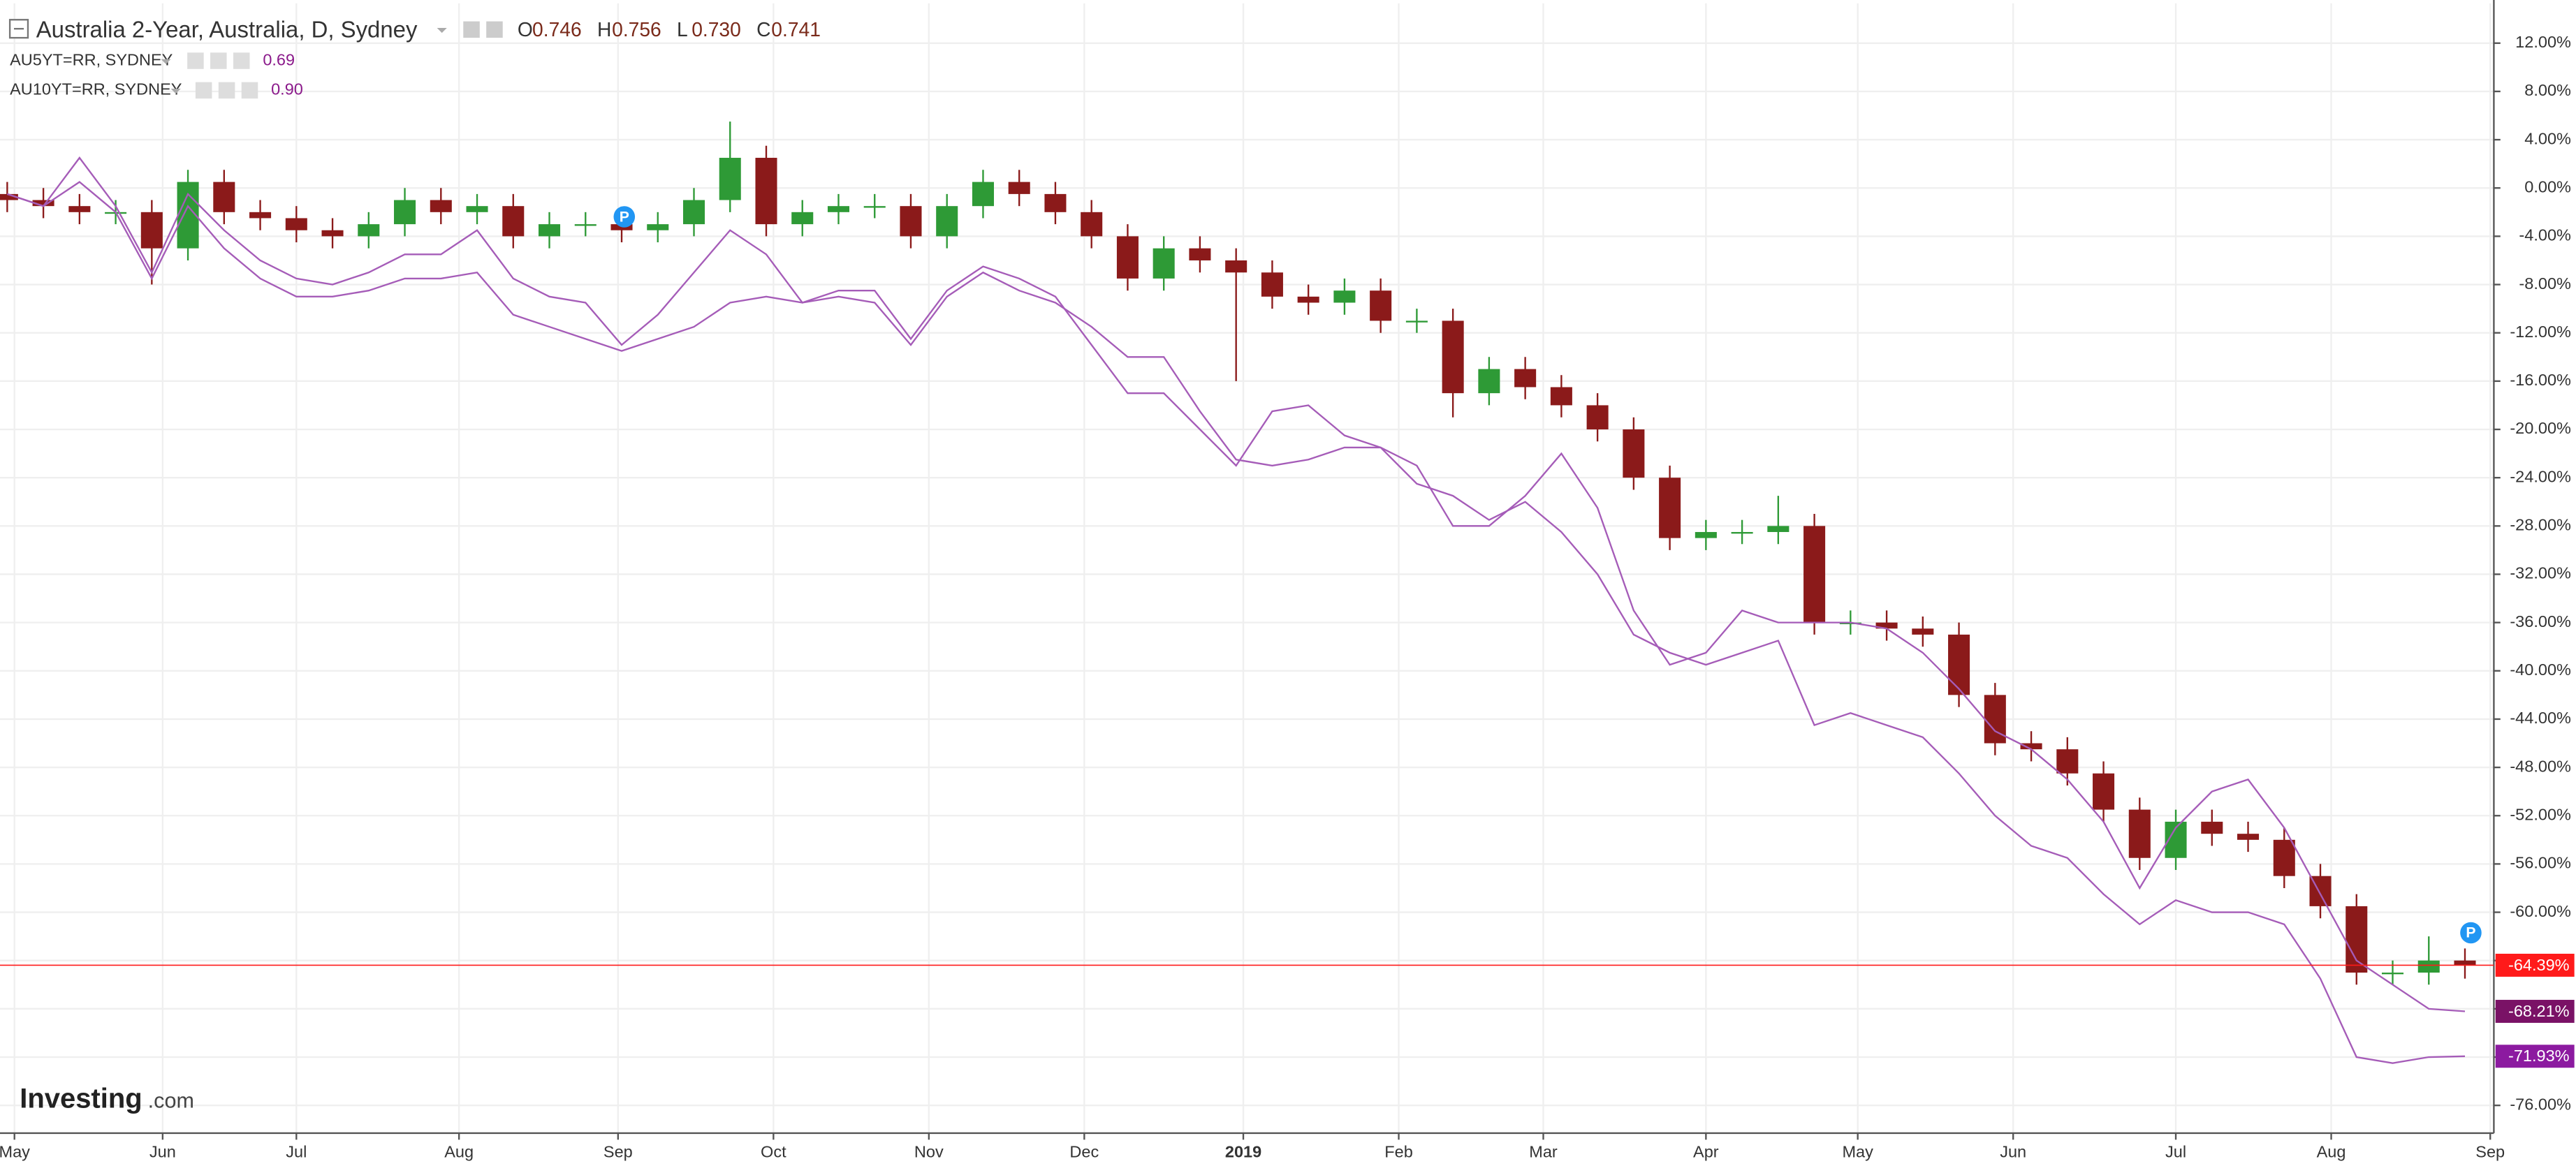 This screenshot has height=1166, width=2576. What do you see at coordinates (287, 89) in the screenshot?
I see `legend-value: 0.90` at bounding box center [287, 89].